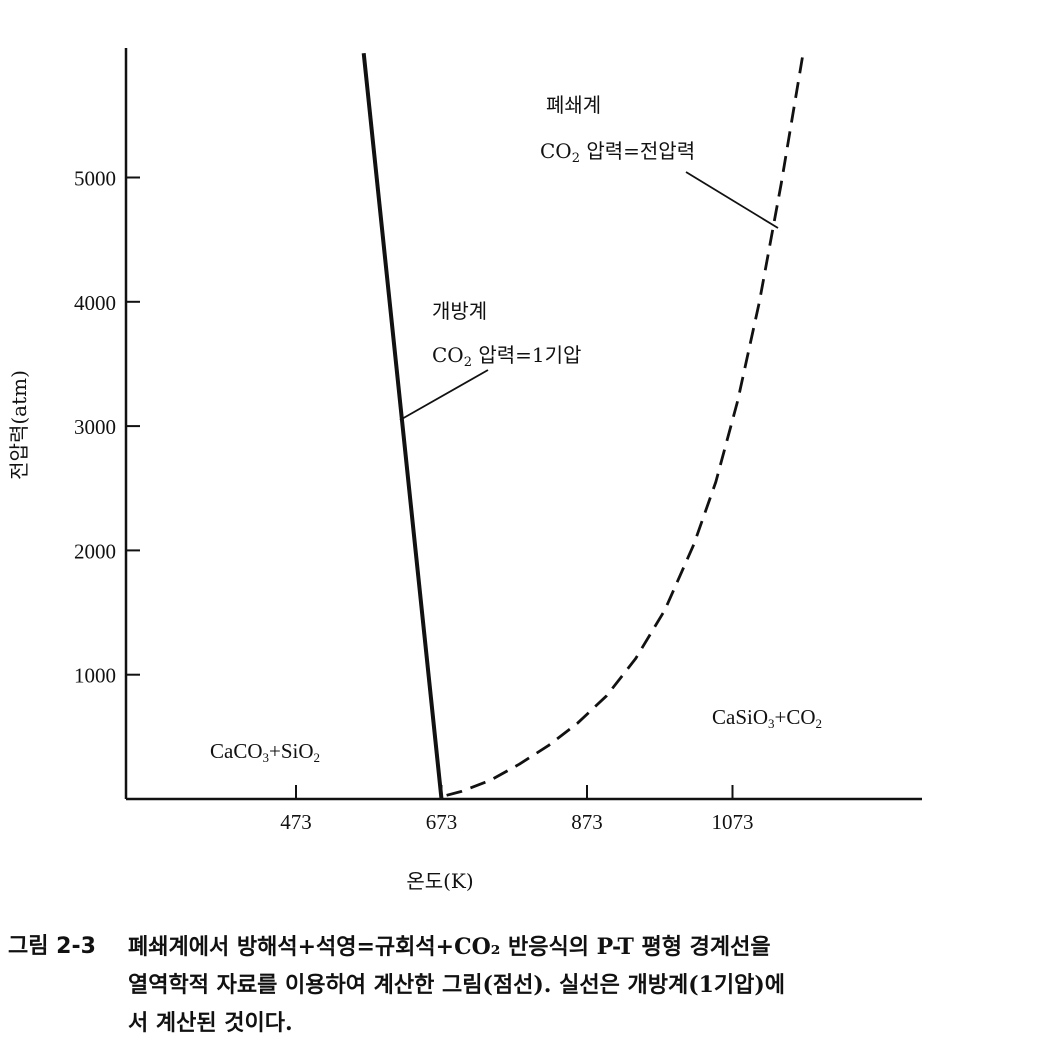  Describe the element at coordinates (95, 303) in the screenshot. I see `y-tick-label: 4000` at that location.